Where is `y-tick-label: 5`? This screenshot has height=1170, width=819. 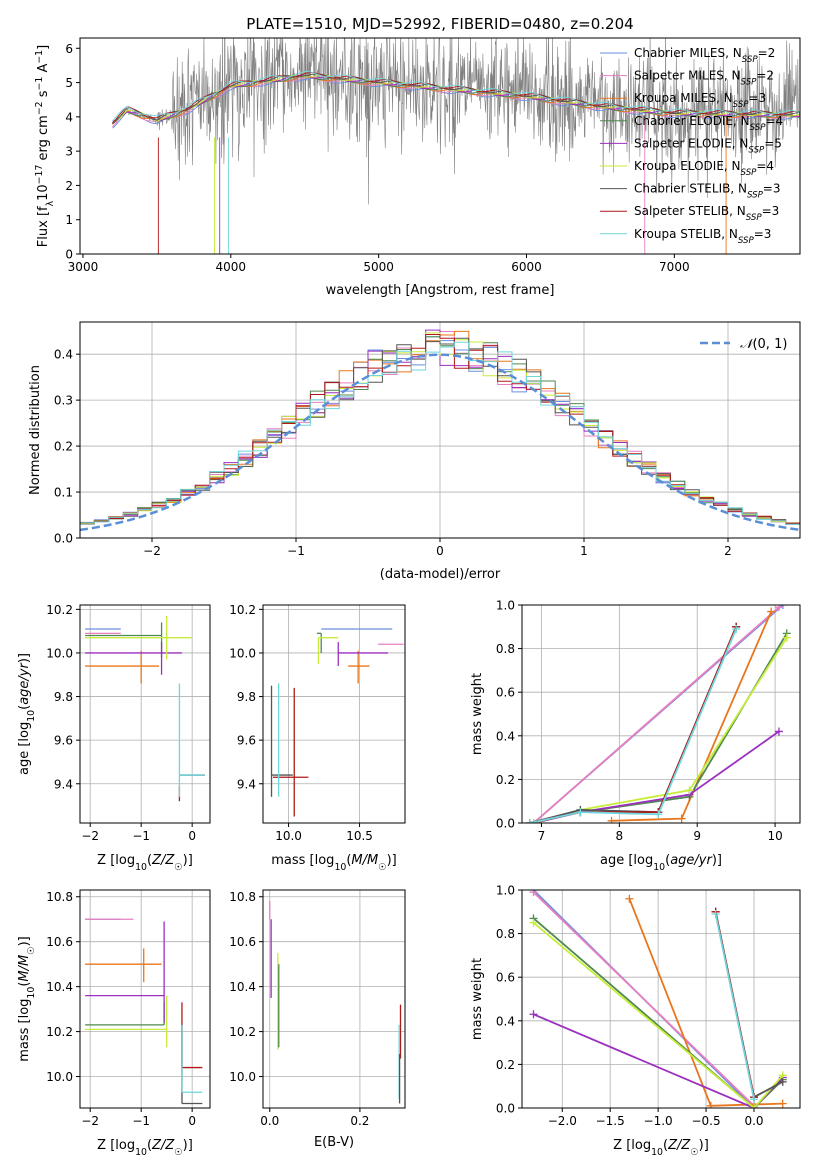
y-tick-label: 5 is located at coordinates (69, 83).